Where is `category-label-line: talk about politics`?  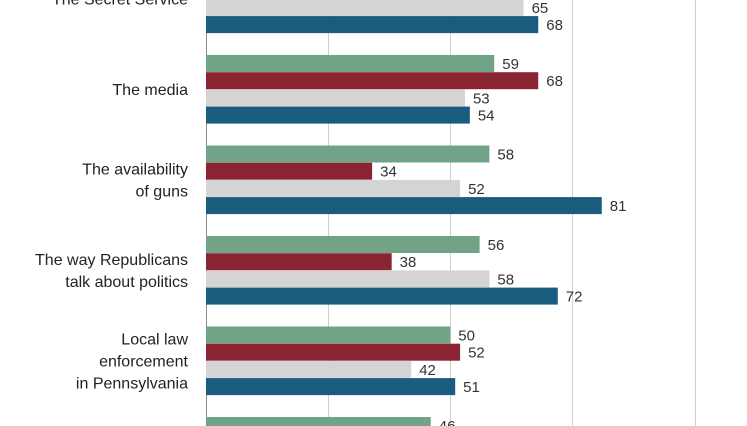 category-label-line: talk about politics is located at coordinates (126, 282).